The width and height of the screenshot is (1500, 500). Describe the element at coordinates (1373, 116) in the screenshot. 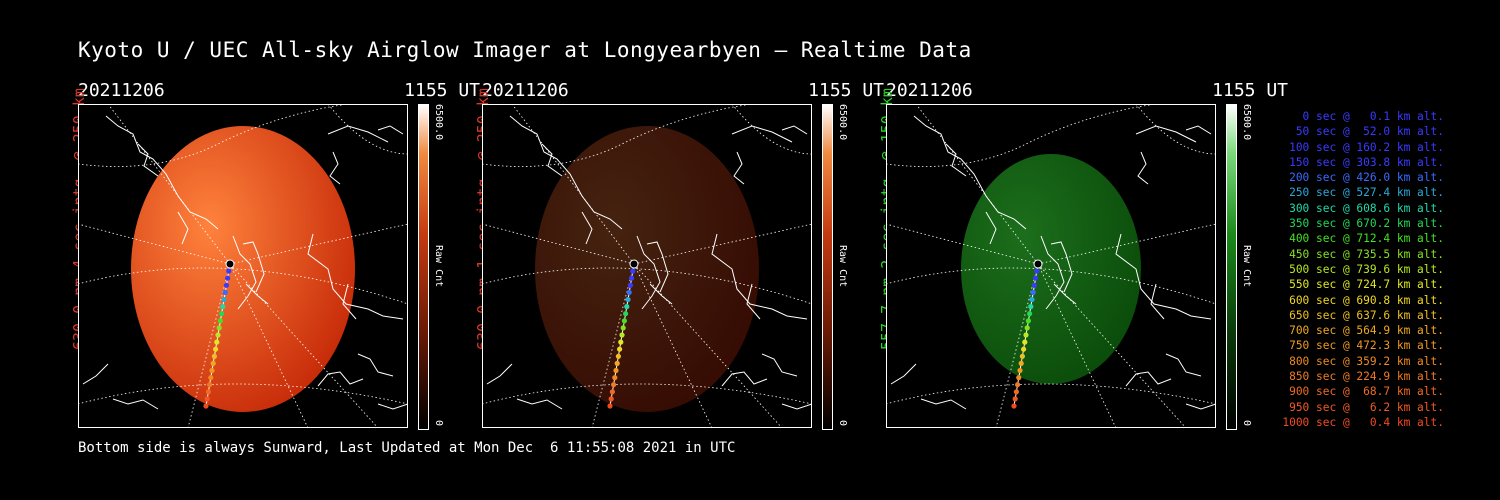

I see `legend-row: 0 sec @ 0.1 km alt.` at that location.